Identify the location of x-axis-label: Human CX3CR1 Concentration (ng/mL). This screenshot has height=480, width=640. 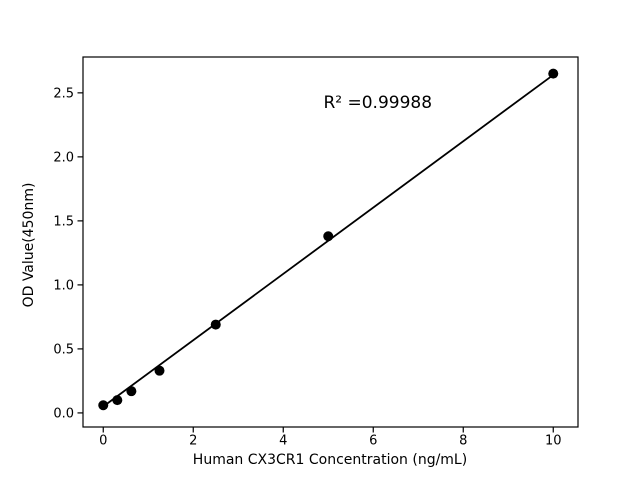
(330, 460).